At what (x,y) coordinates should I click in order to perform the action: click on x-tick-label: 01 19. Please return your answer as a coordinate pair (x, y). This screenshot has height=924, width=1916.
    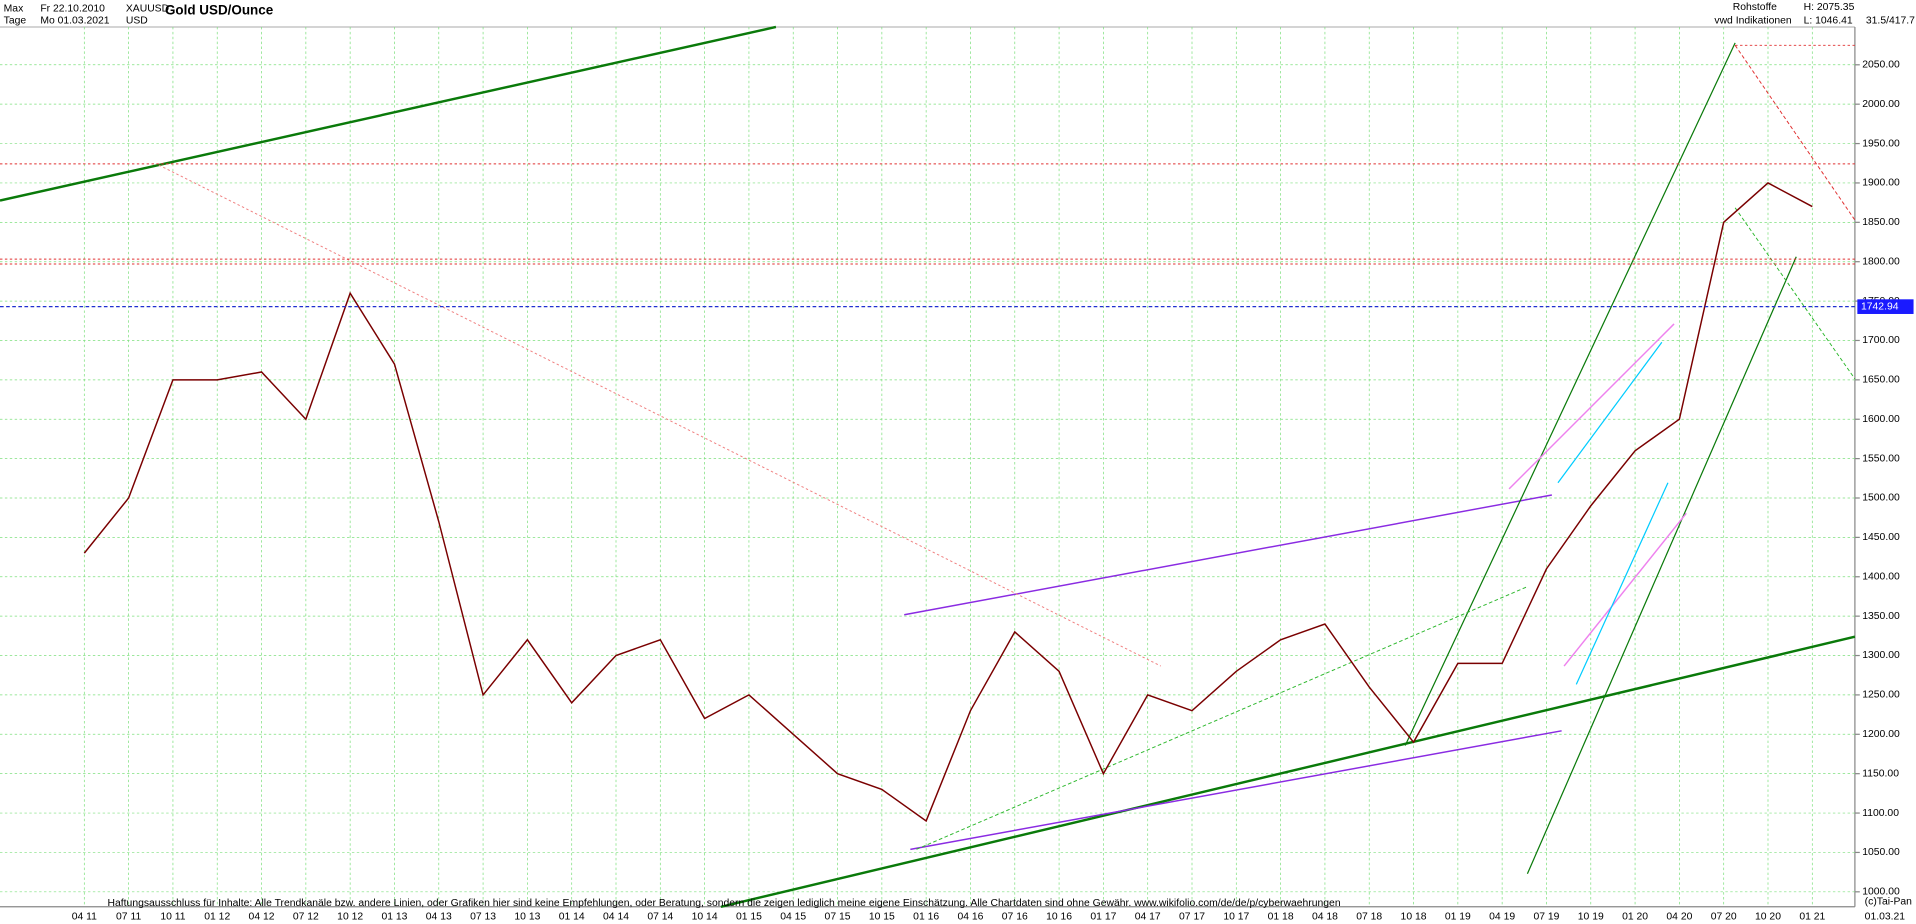
    Looking at the image, I should click on (1458, 916).